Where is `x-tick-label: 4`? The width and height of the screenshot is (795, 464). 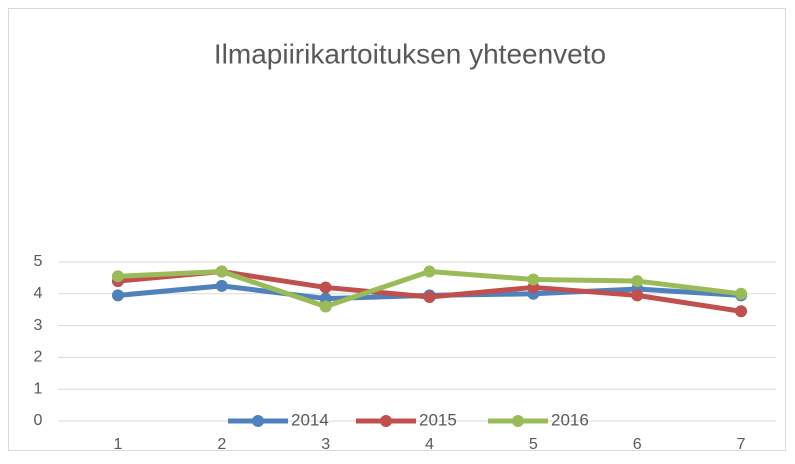 x-tick-label: 4 is located at coordinates (429, 444).